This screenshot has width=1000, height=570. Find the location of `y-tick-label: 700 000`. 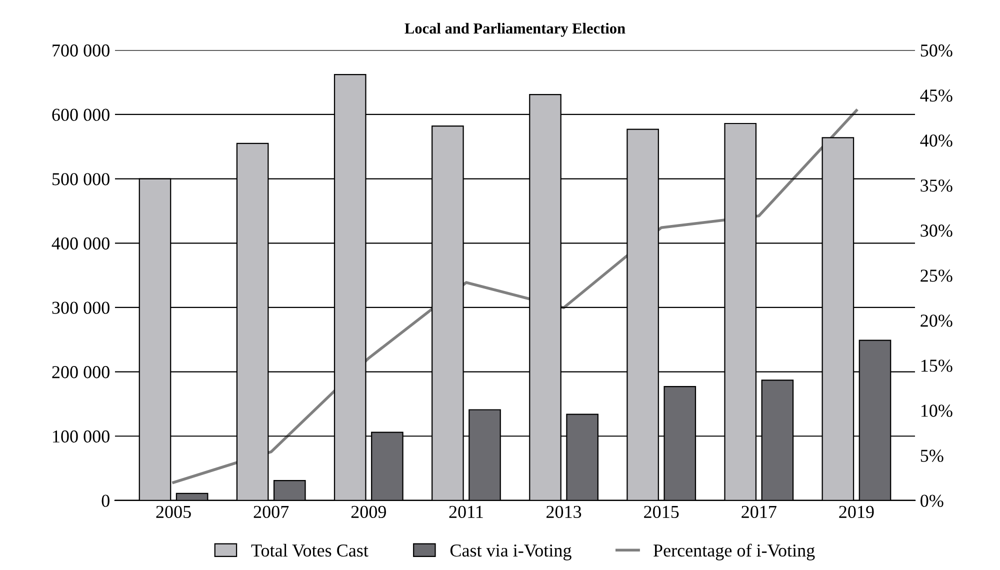

y-tick-label: 700 000 is located at coordinates (81, 50).